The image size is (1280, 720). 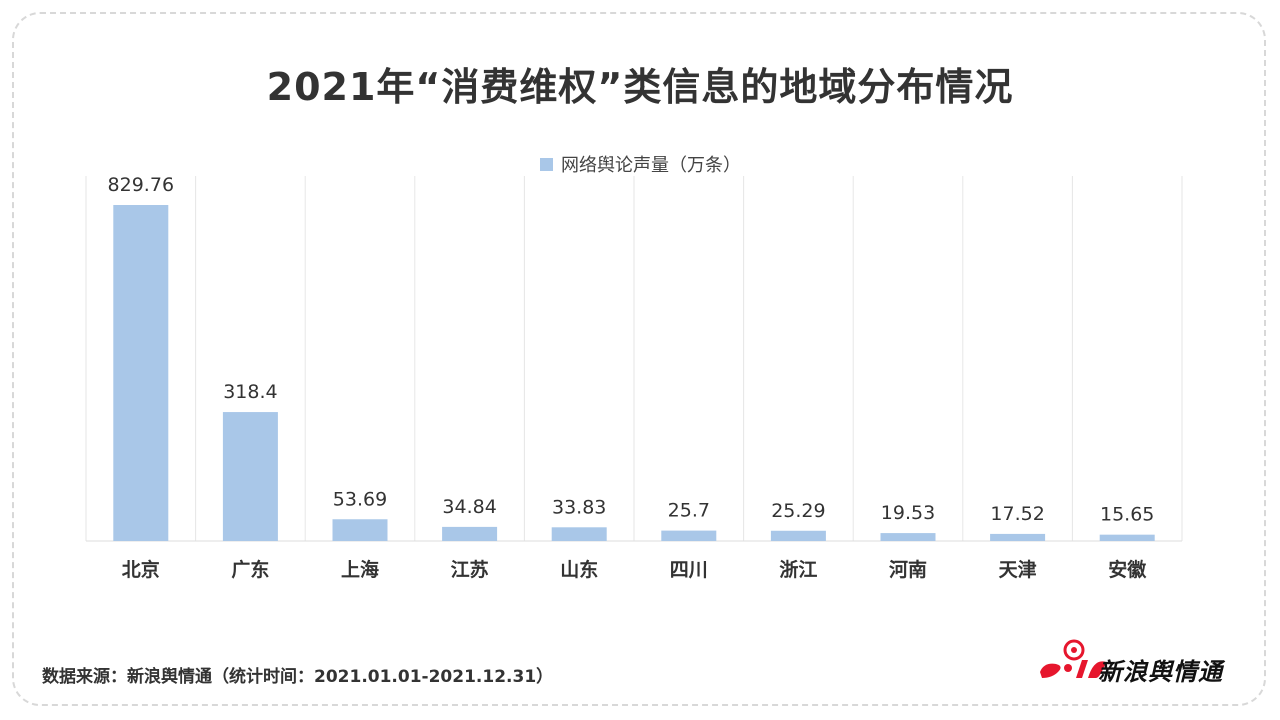 I want to click on data-label-2: 318.4, so click(x=250, y=392).